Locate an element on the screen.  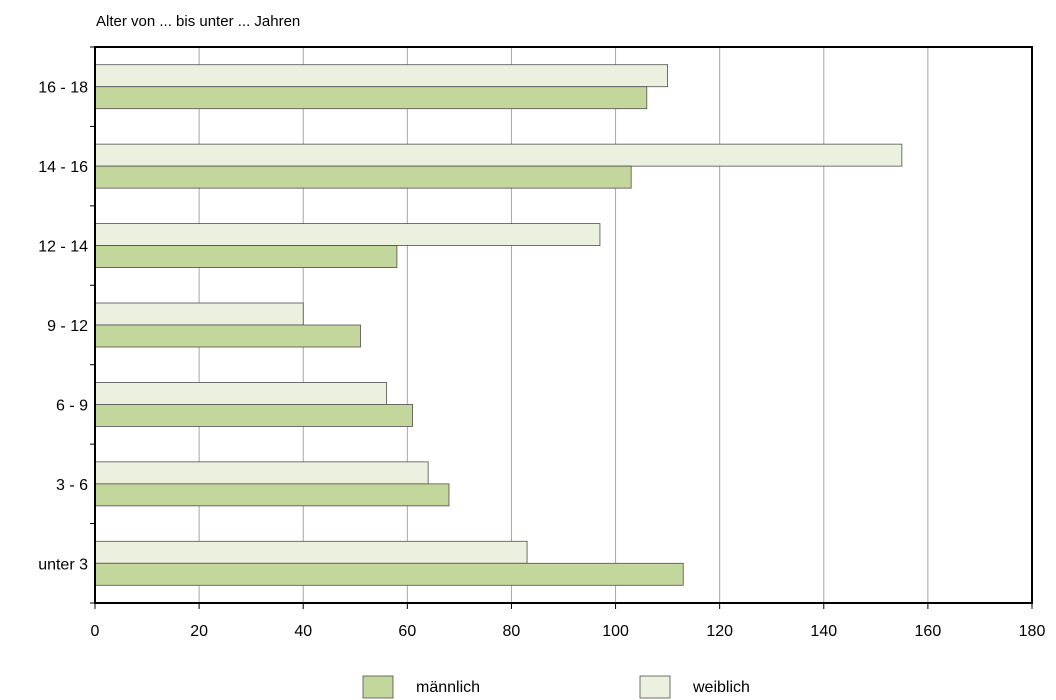
x-tick-label: 160 is located at coordinates (928, 631).